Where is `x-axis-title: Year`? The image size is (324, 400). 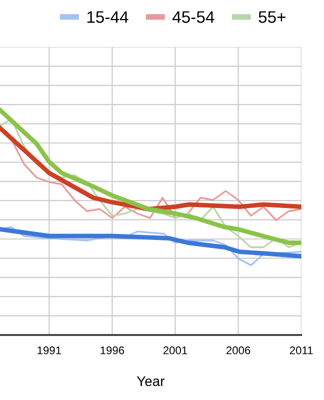
x-axis-title: Year is located at coordinates (150, 381).